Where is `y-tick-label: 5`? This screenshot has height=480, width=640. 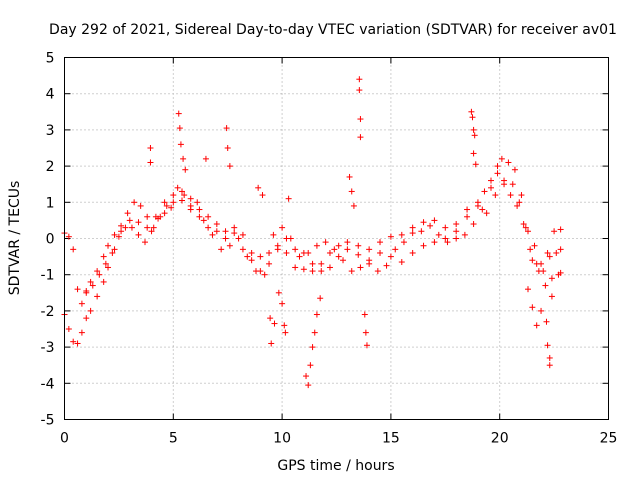 y-tick-label: 5 is located at coordinates (50, 59).